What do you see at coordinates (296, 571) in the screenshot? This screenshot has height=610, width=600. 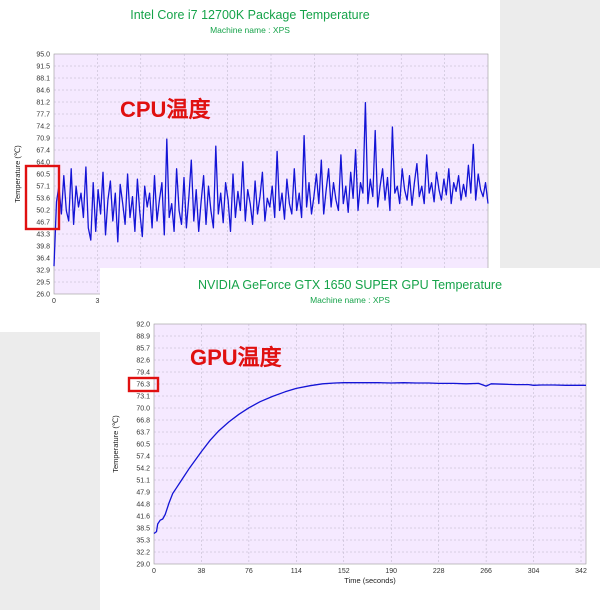 I see `gpu-x-tick-label: 114` at bounding box center [296, 571].